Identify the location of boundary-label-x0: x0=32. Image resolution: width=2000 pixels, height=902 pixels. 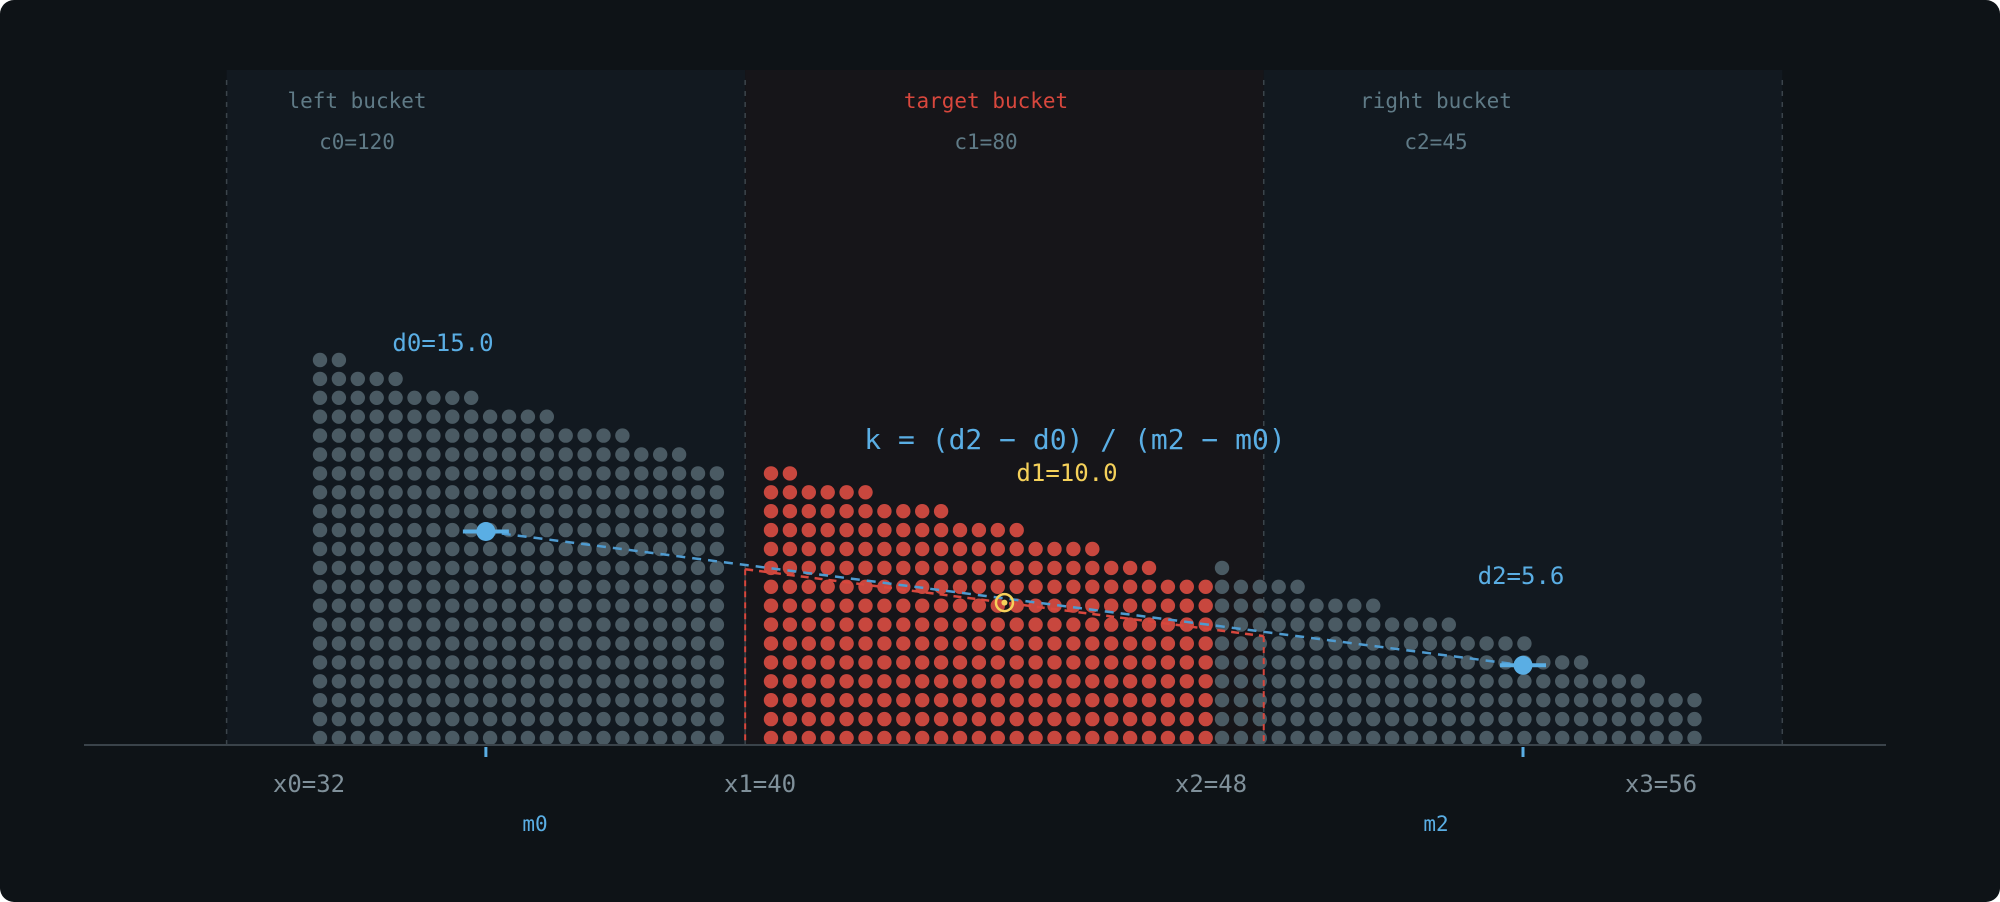
(309, 784).